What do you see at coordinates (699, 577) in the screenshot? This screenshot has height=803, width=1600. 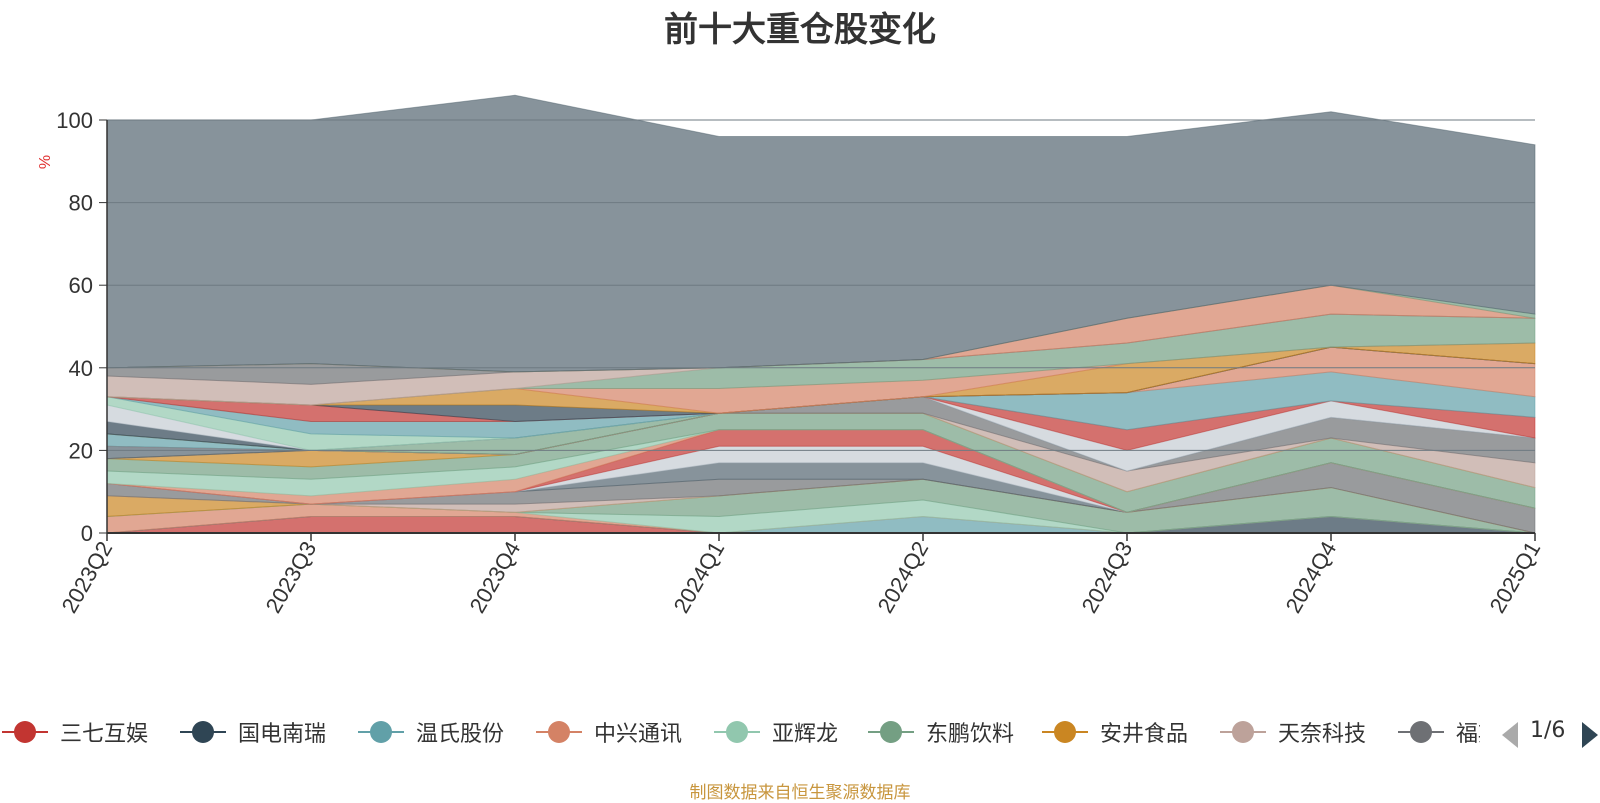 I see `x-tick-label: 2024Q1` at bounding box center [699, 577].